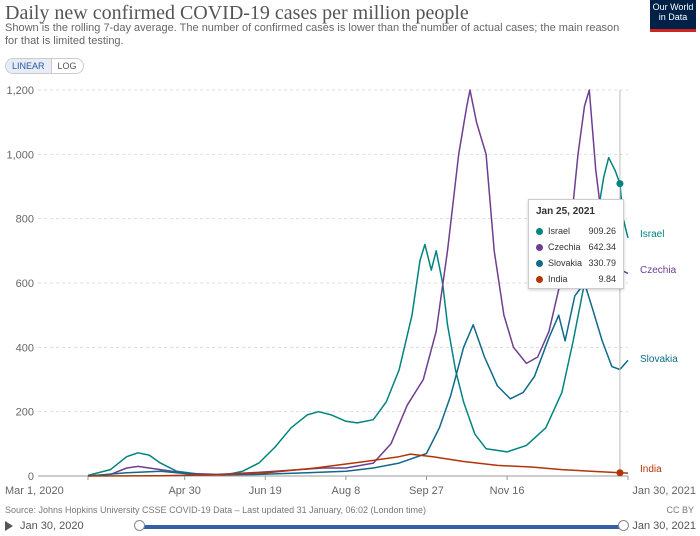 This screenshot has height=536, width=700. I want to click on license-link: CC BY, so click(680, 510).